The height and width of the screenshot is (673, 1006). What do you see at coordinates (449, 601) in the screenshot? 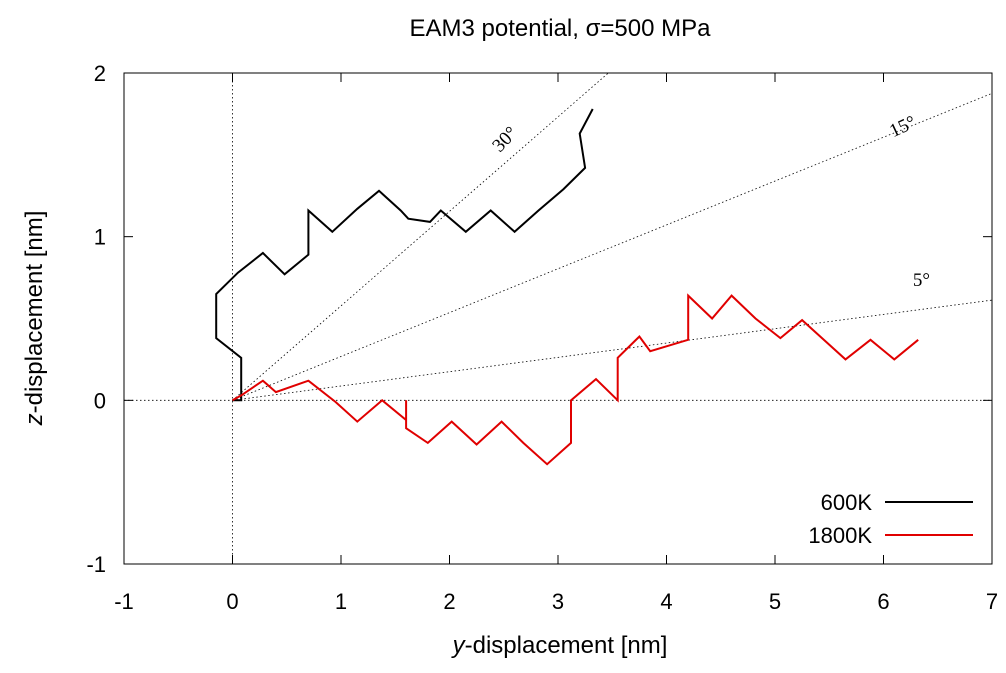
I see `x-tick-label: 2` at bounding box center [449, 601].